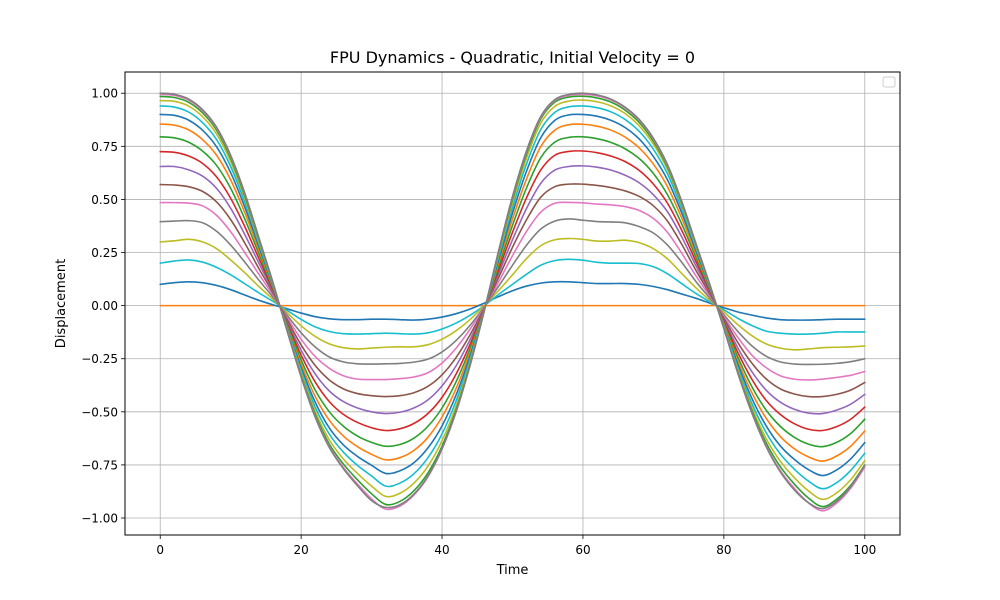 The image size is (1000, 600). I want to click on x-tick-label: 40, so click(441, 550).